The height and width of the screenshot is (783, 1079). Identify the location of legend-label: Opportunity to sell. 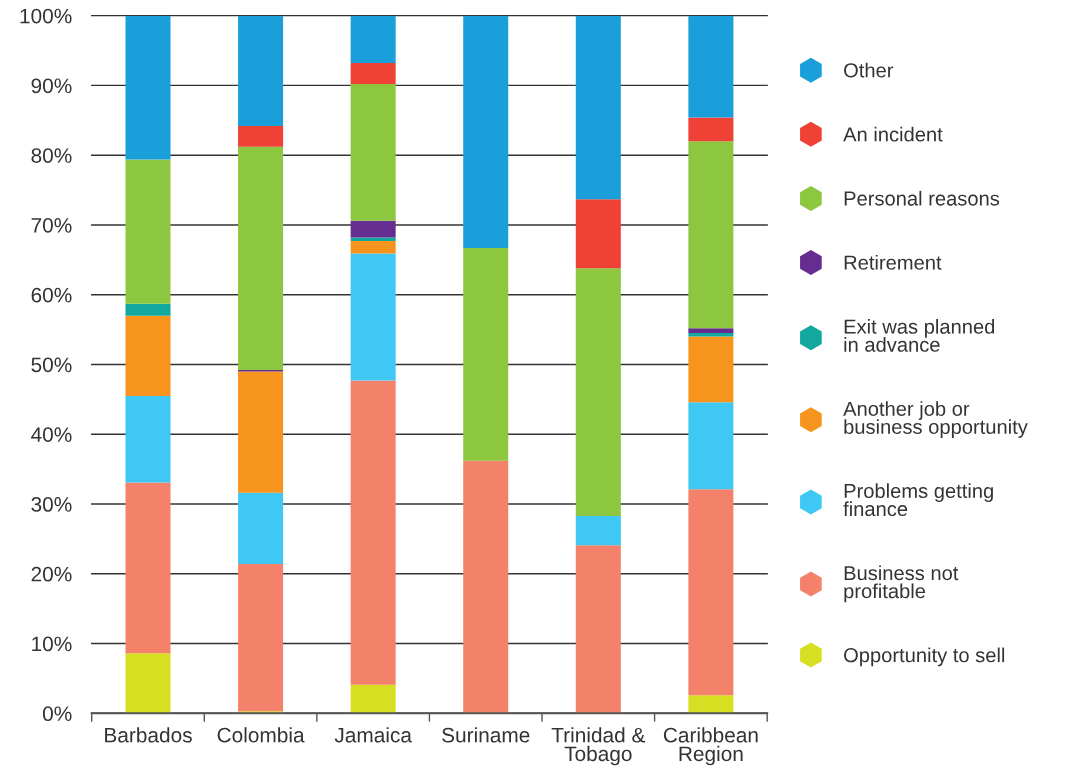
(924, 657).